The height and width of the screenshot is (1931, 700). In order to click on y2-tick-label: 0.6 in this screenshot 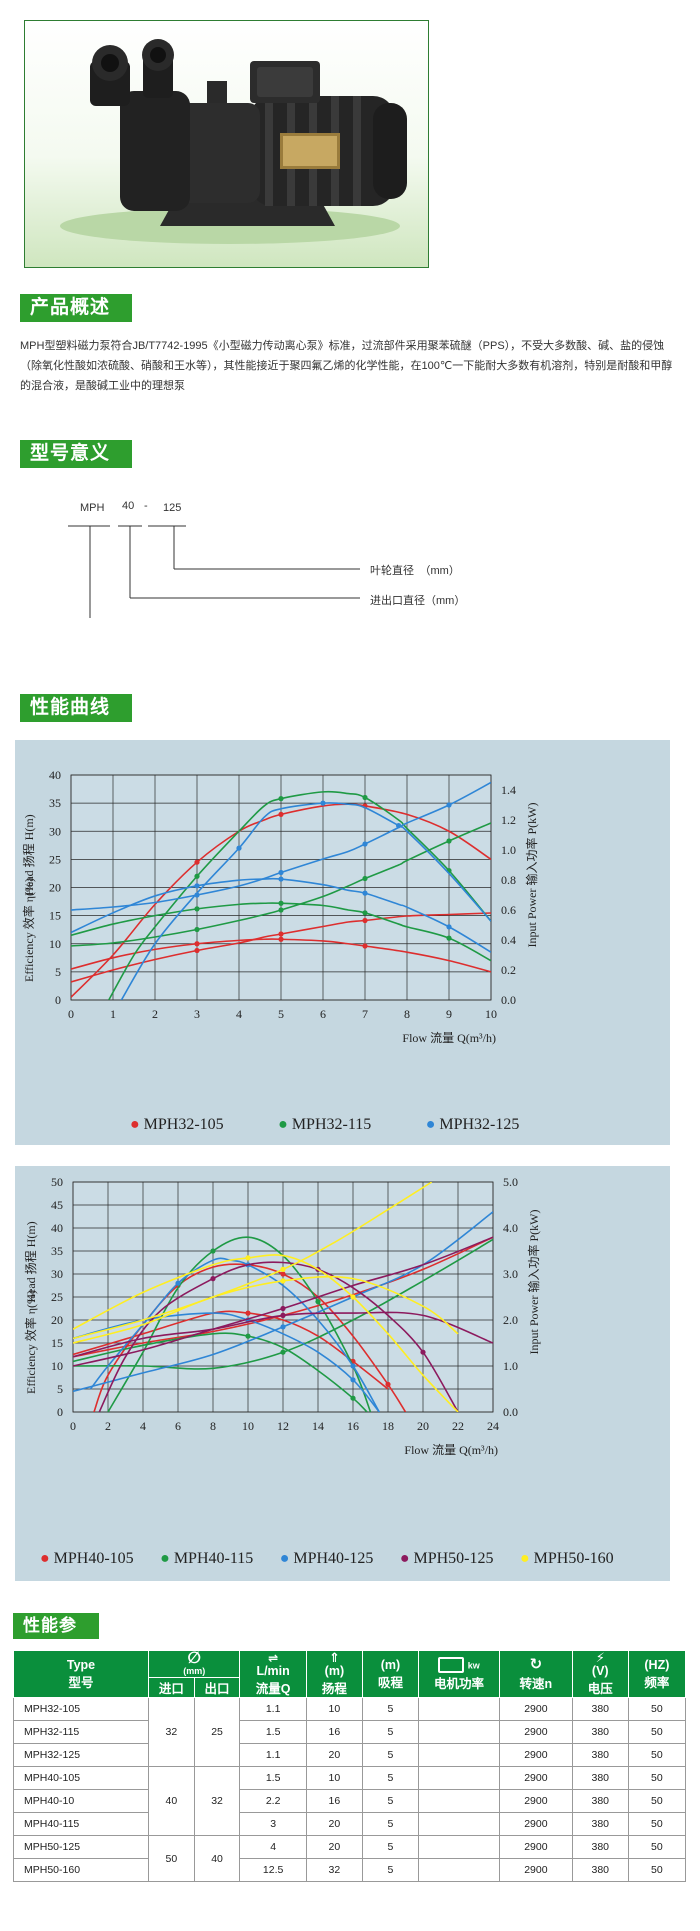, I will do `click(508, 910)`.